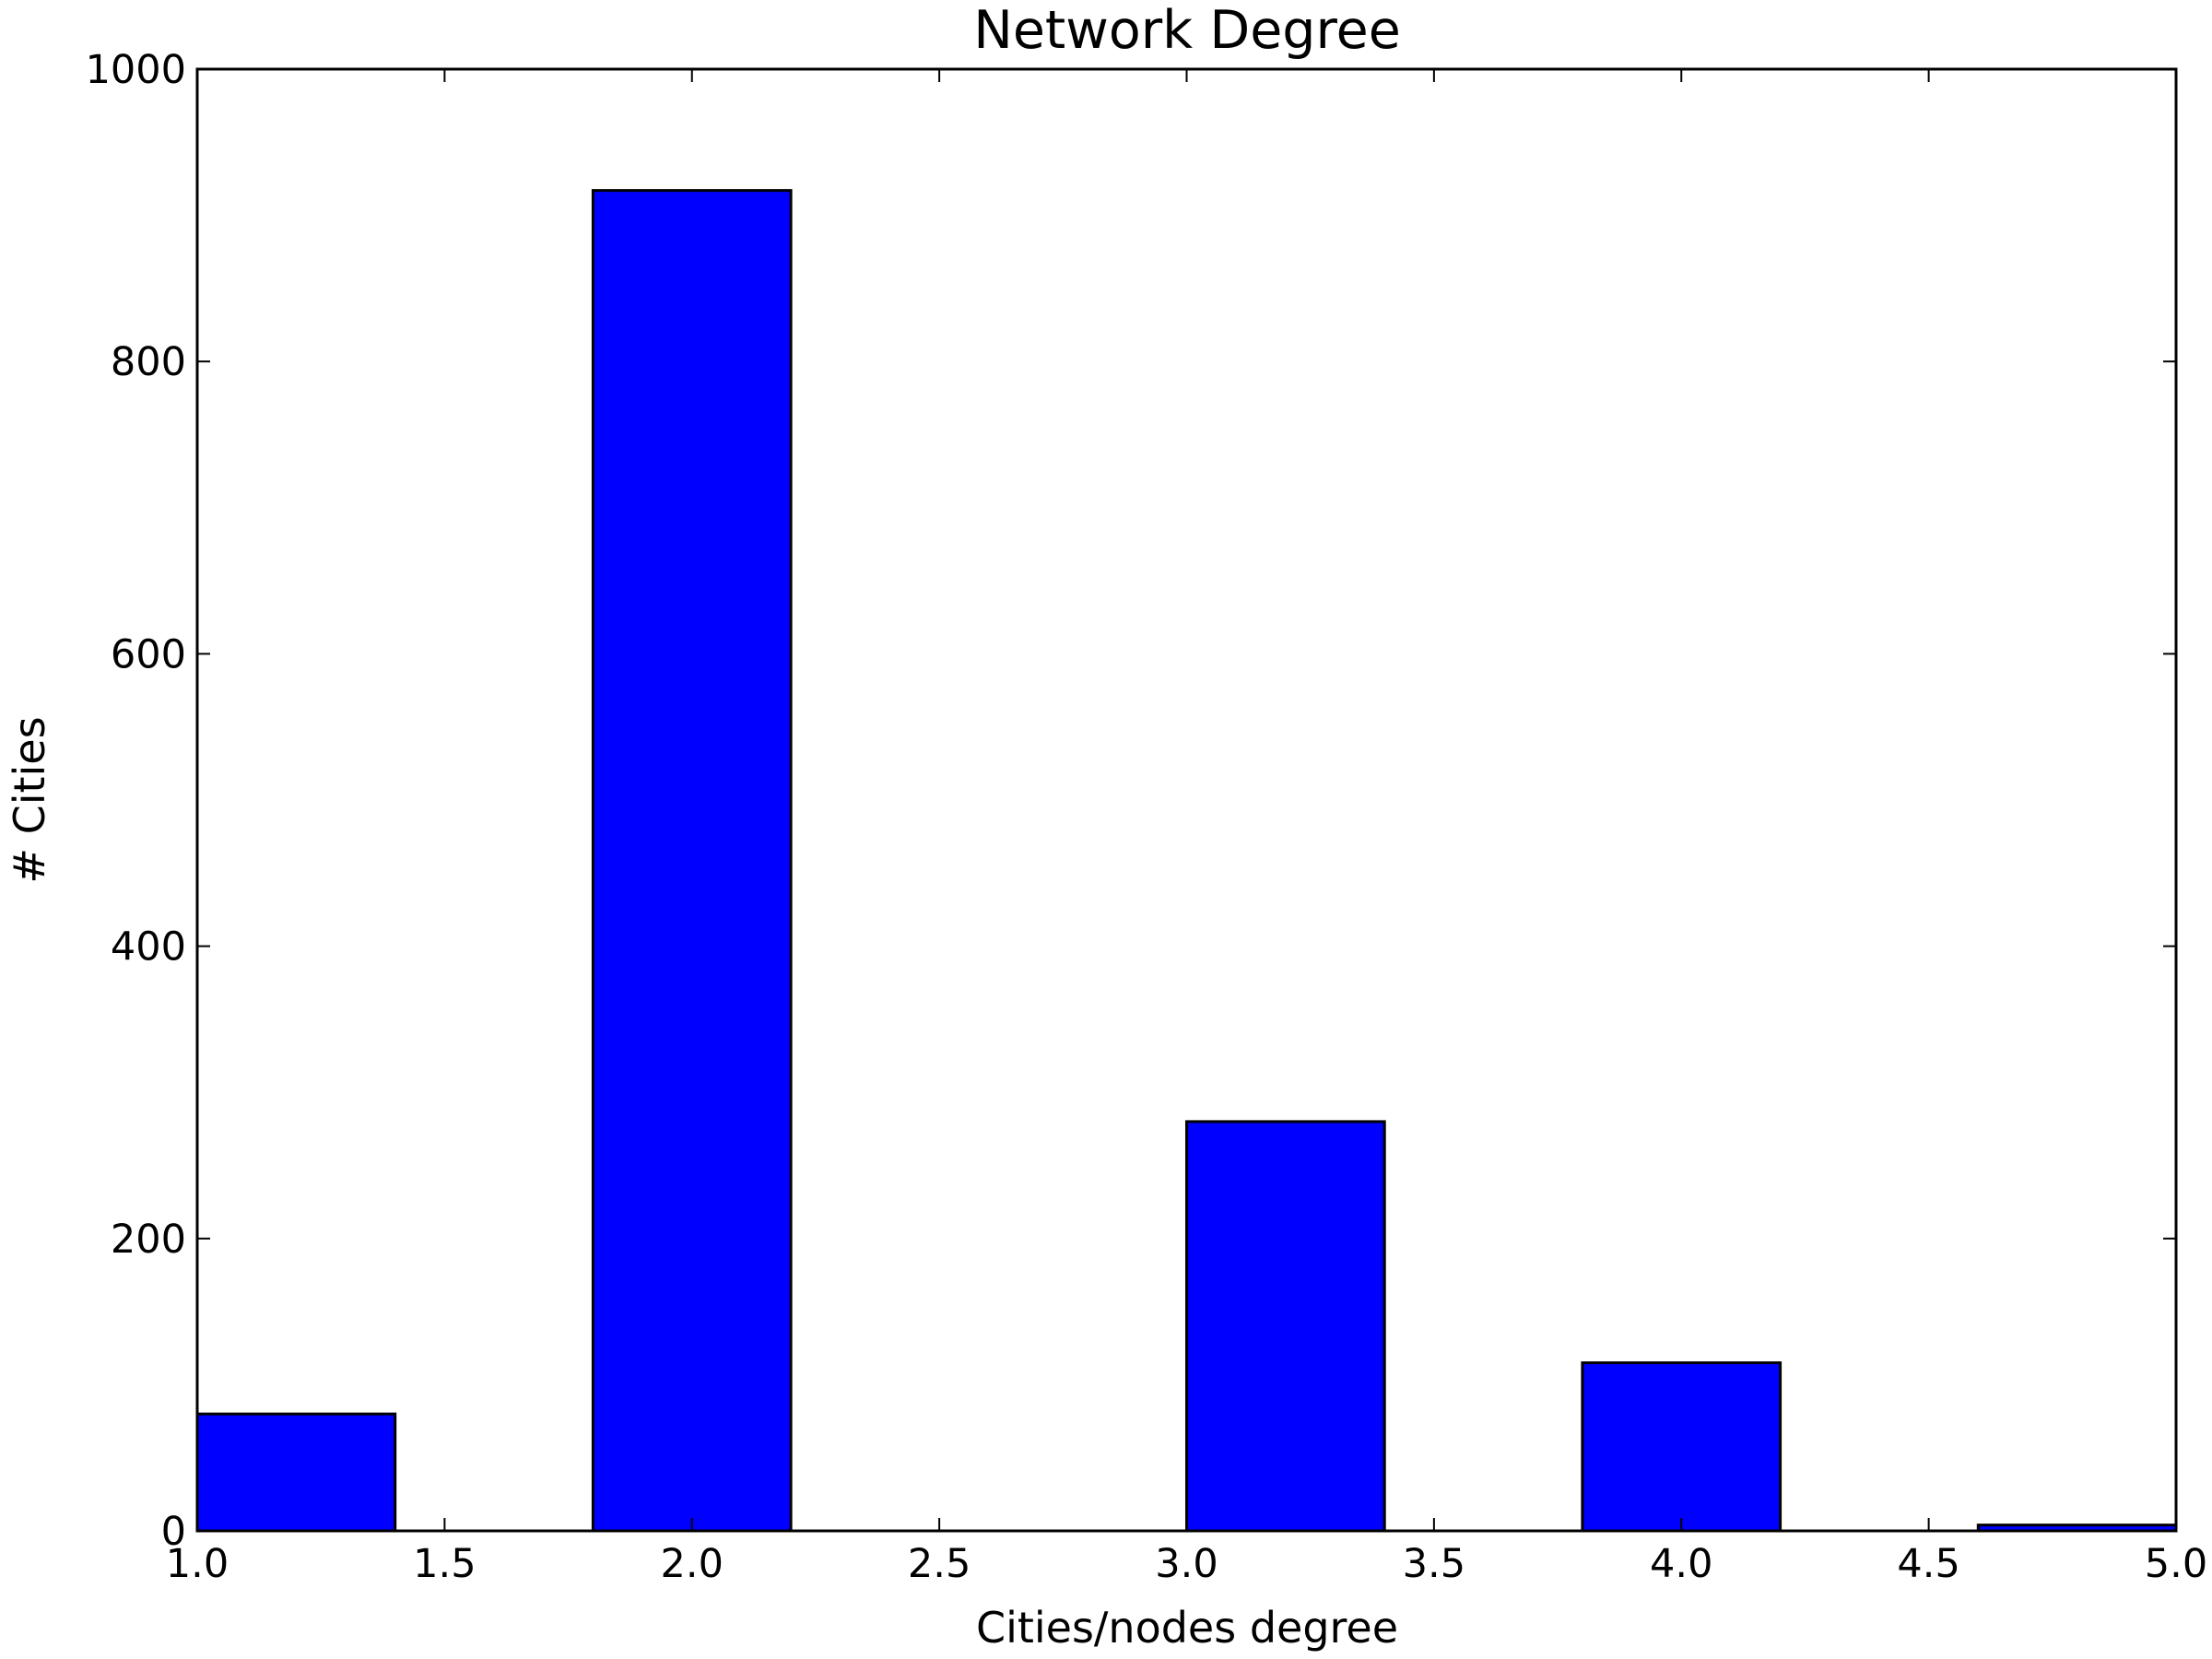  Describe the element at coordinates (692, 1564) in the screenshot. I see `x-tick-label: 2.0` at that location.